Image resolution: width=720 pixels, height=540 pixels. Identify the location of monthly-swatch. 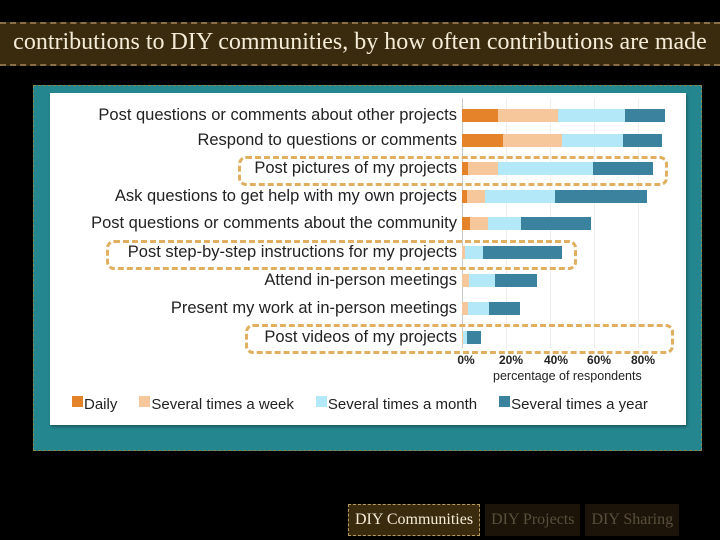
(321, 401).